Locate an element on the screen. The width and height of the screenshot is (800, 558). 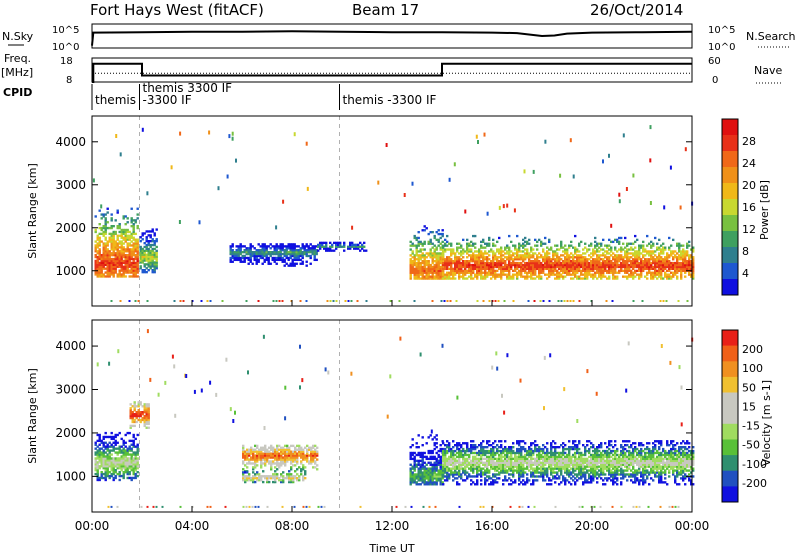
station-title: Fort Hays West (fitACF) is located at coordinates (177, 10).